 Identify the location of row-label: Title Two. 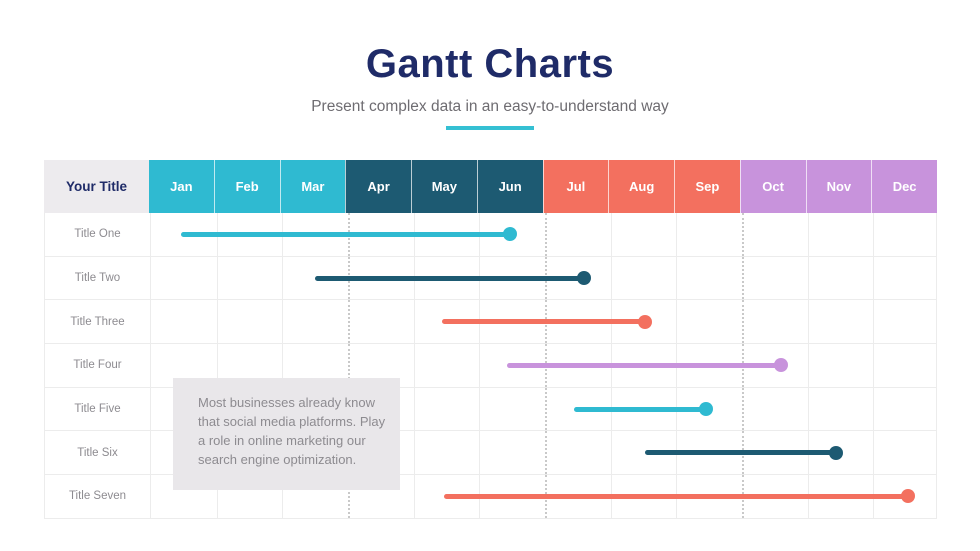
(98, 278).